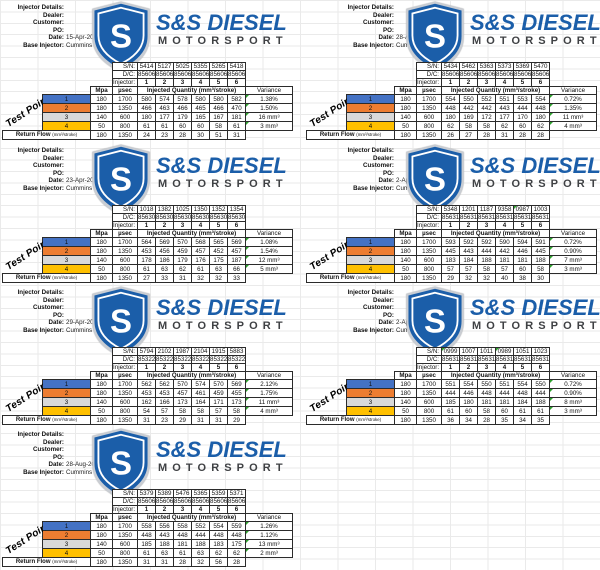 The height and width of the screenshot is (570, 600). What do you see at coordinates (43, 330) in the screenshot?
I see `base-injector-label: Base Injector:` at bounding box center [43, 330].